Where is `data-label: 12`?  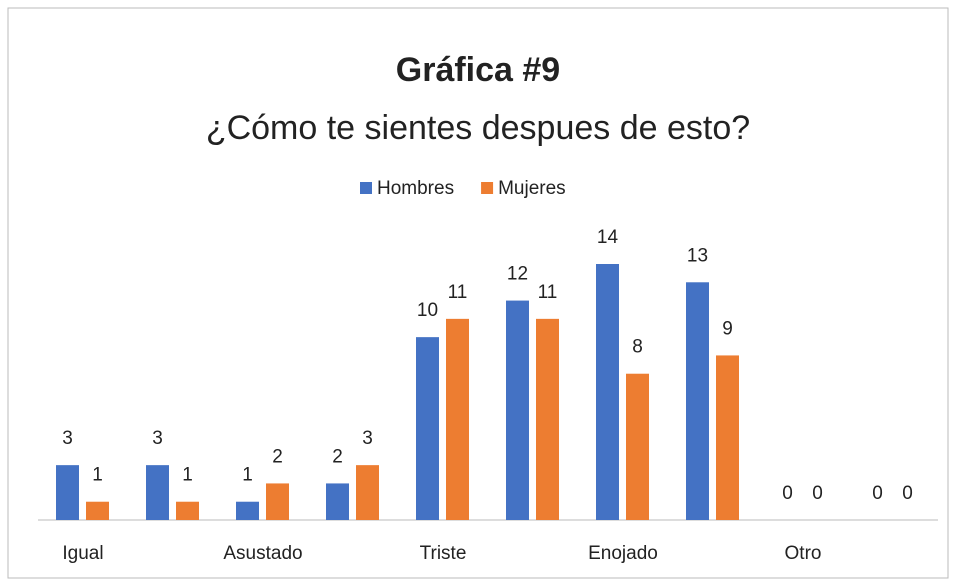
data-label: 12 is located at coordinates (517, 274).